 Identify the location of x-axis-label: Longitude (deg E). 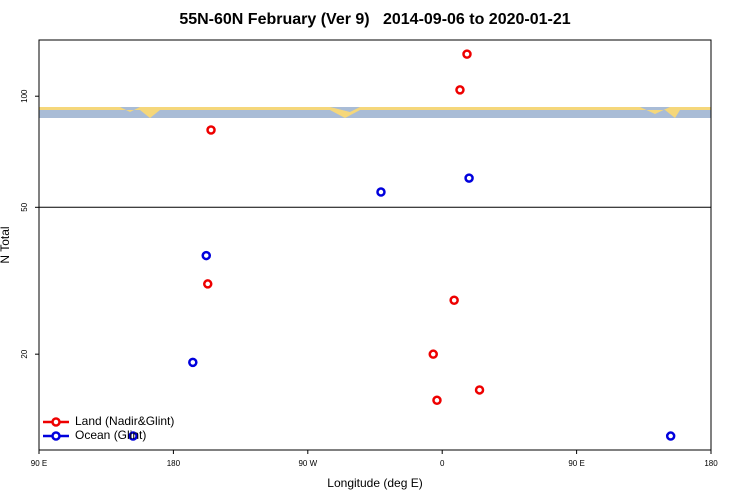
(374, 483).